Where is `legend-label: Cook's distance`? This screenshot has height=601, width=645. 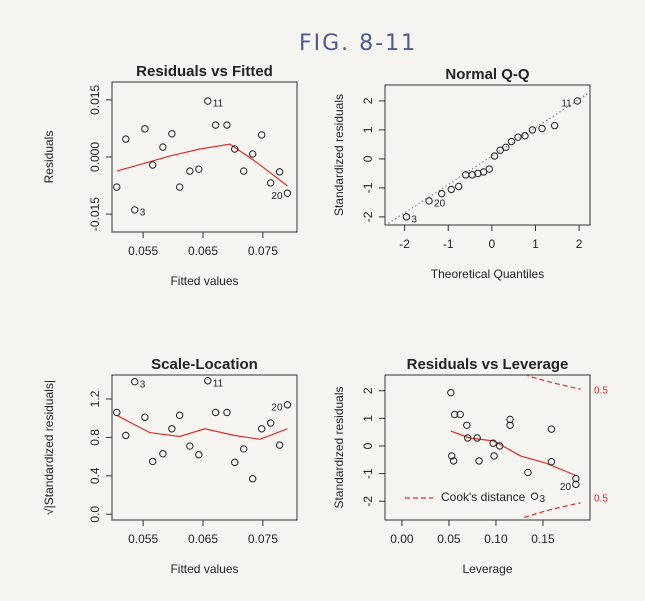 legend-label: Cook's distance is located at coordinates (483, 497).